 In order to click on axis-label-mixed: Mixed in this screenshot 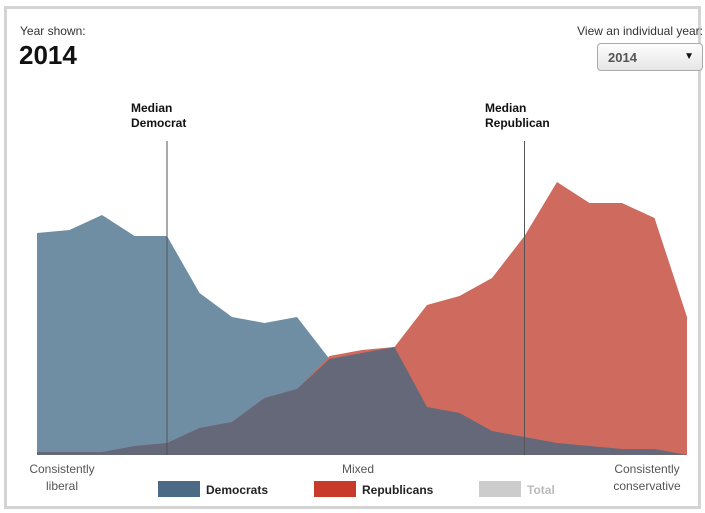, I will do `click(357, 469)`.